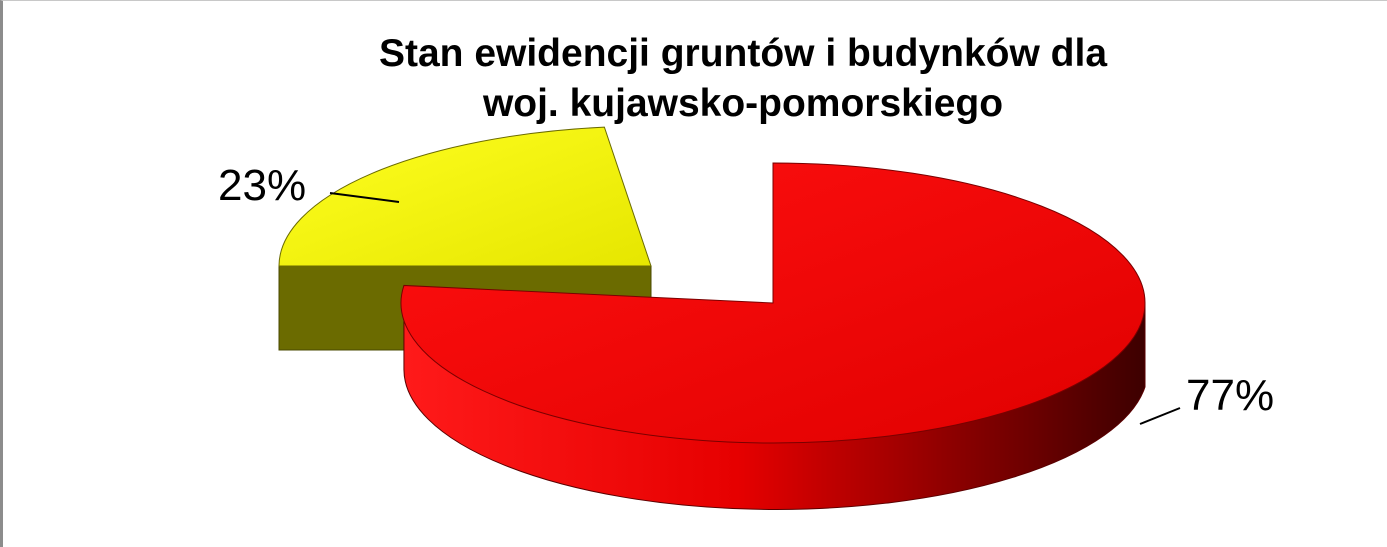 This screenshot has width=1387, height=547. Describe the element at coordinates (465, 196) in the screenshot. I see `slice-23-top` at that location.